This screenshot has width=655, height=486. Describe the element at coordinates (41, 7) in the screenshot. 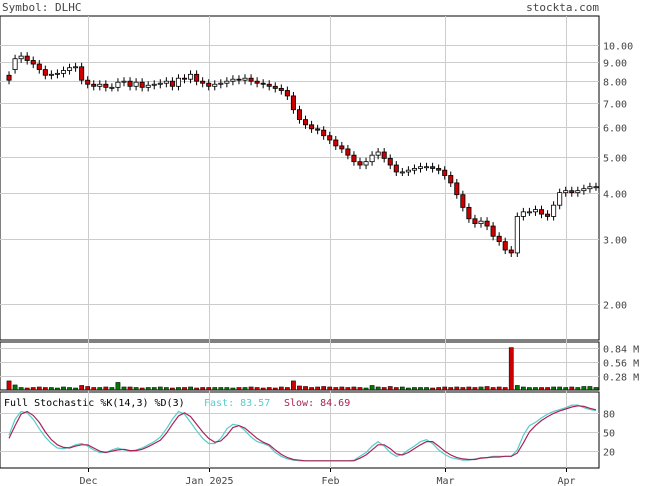

I see `symbol-label: Symbol: DLHC` at that location.